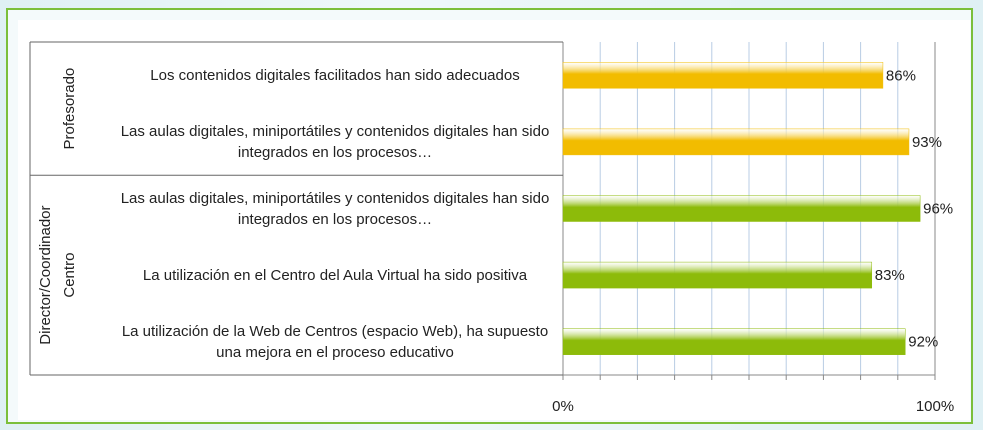 This screenshot has width=983, height=430. Describe the element at coordinates (935, 406) in the screenshot. I see `x-tick-label: 100%` at that location.